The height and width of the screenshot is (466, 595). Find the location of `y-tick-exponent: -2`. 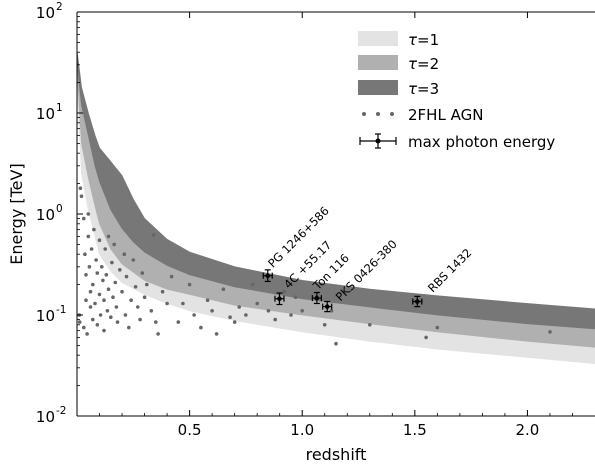

y-tick-exponent: -2 is located at coordinates (61, 411).